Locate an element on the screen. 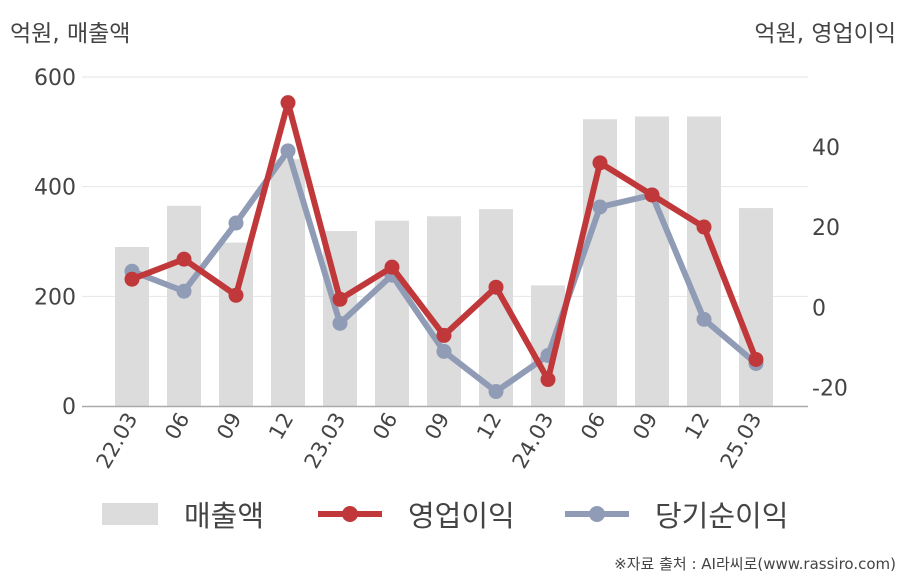 This screenshot has height=580, width=908. x-tick-label: 25.03 is located at coordinates (740, 441).